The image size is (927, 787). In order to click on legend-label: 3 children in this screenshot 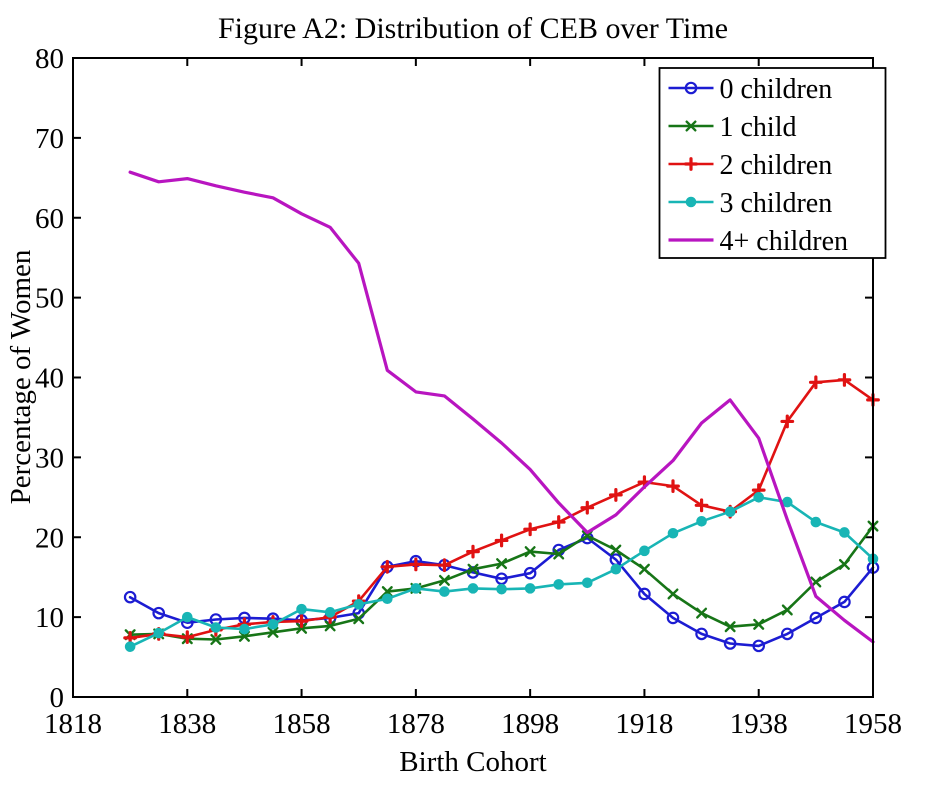, I will do `click(776, 203)`.